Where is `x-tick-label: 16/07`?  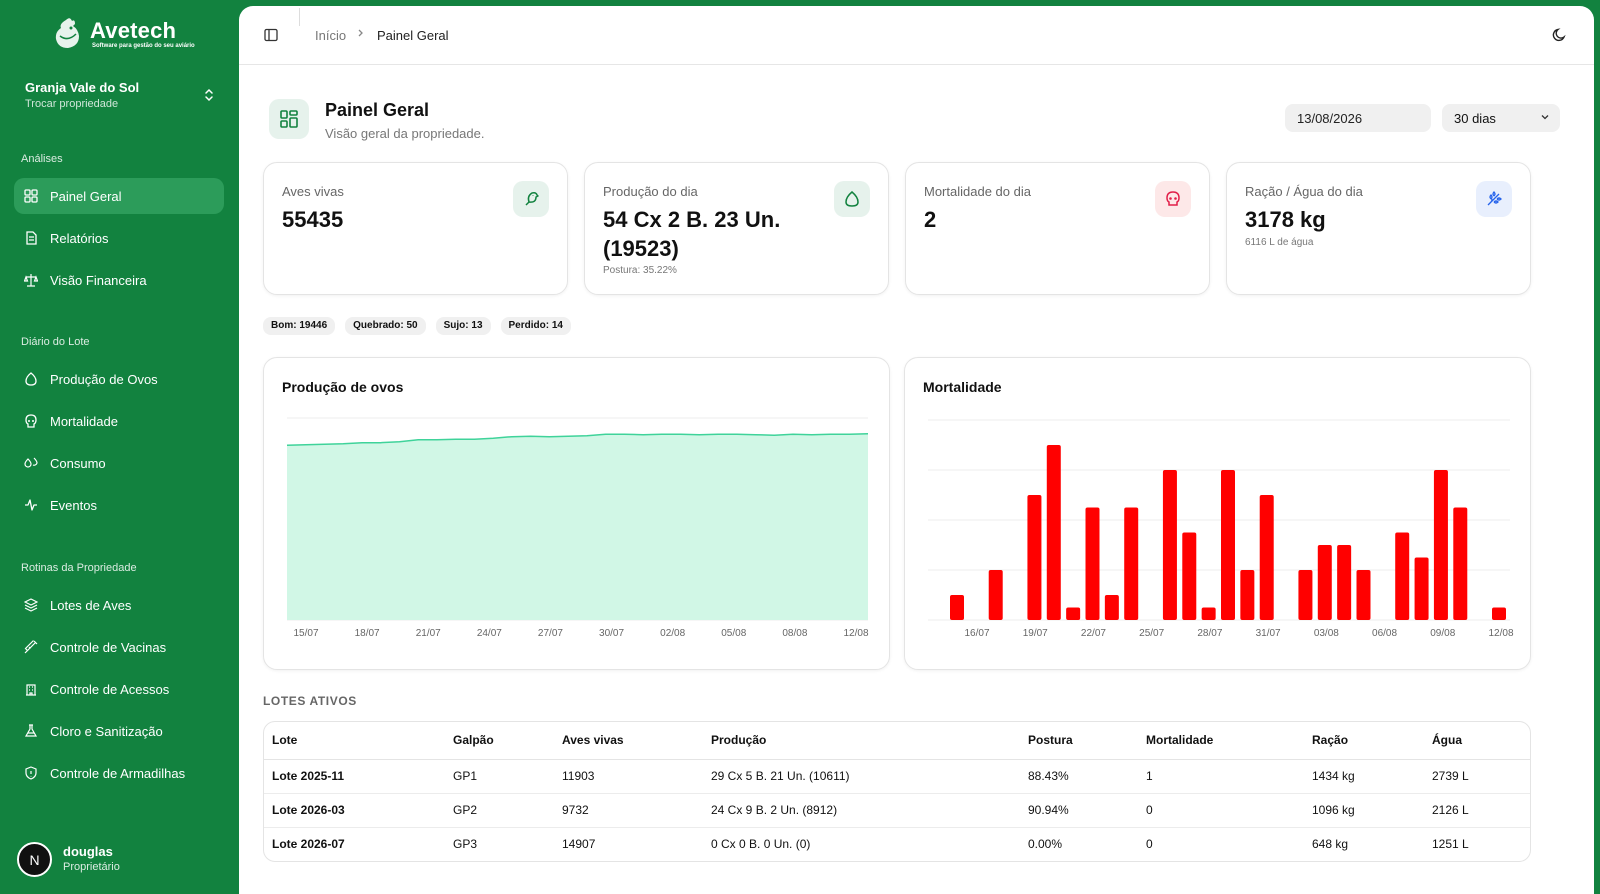
x-tick-label: 16/07 is located at coordinates (976, 633).